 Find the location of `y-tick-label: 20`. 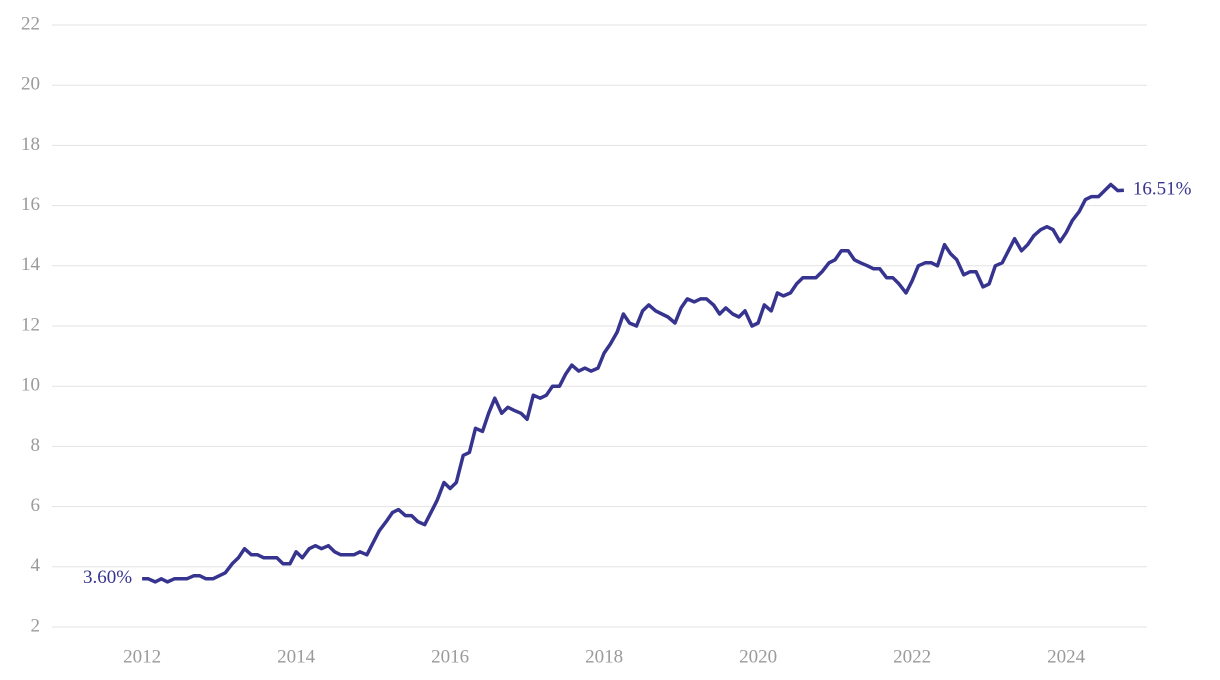

y-tick-label: 20 is located at coordinates (30, 84).